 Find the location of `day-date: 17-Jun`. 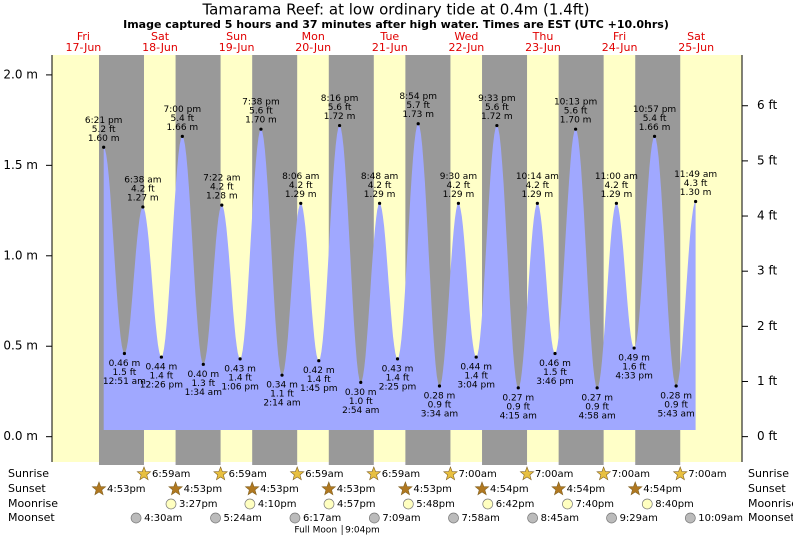

day-date: 17-Jun is located at coordinates (84, 47).